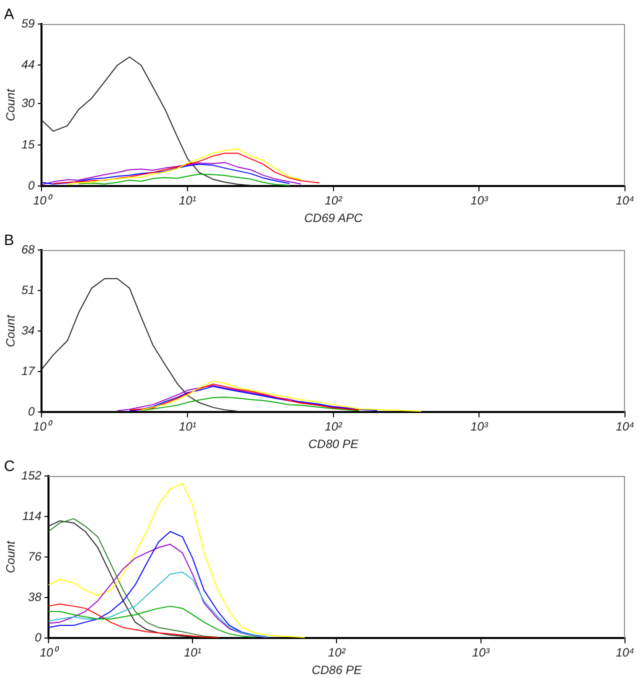  I want to click on y-tick-label: 51, so click(28, 289).